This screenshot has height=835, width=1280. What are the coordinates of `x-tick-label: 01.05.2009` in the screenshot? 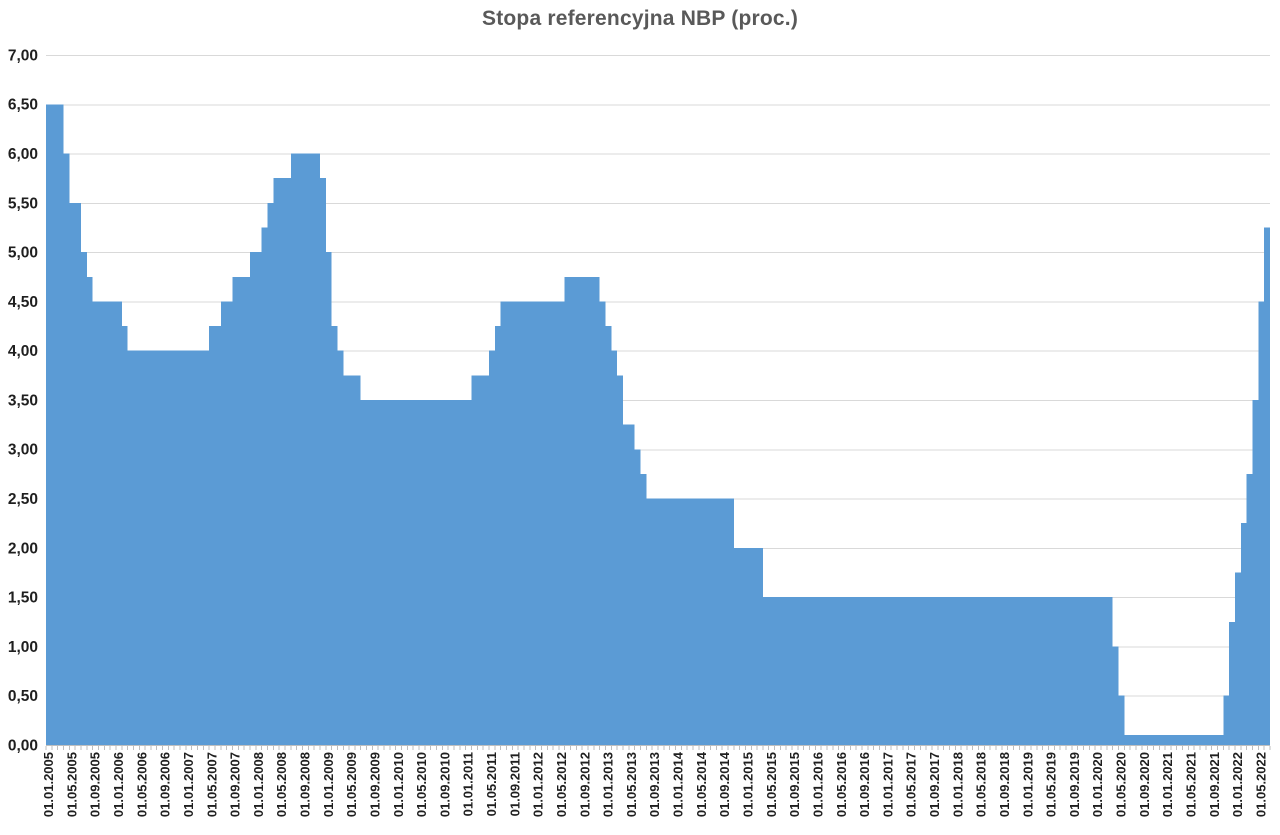 It's located at (351, 784).